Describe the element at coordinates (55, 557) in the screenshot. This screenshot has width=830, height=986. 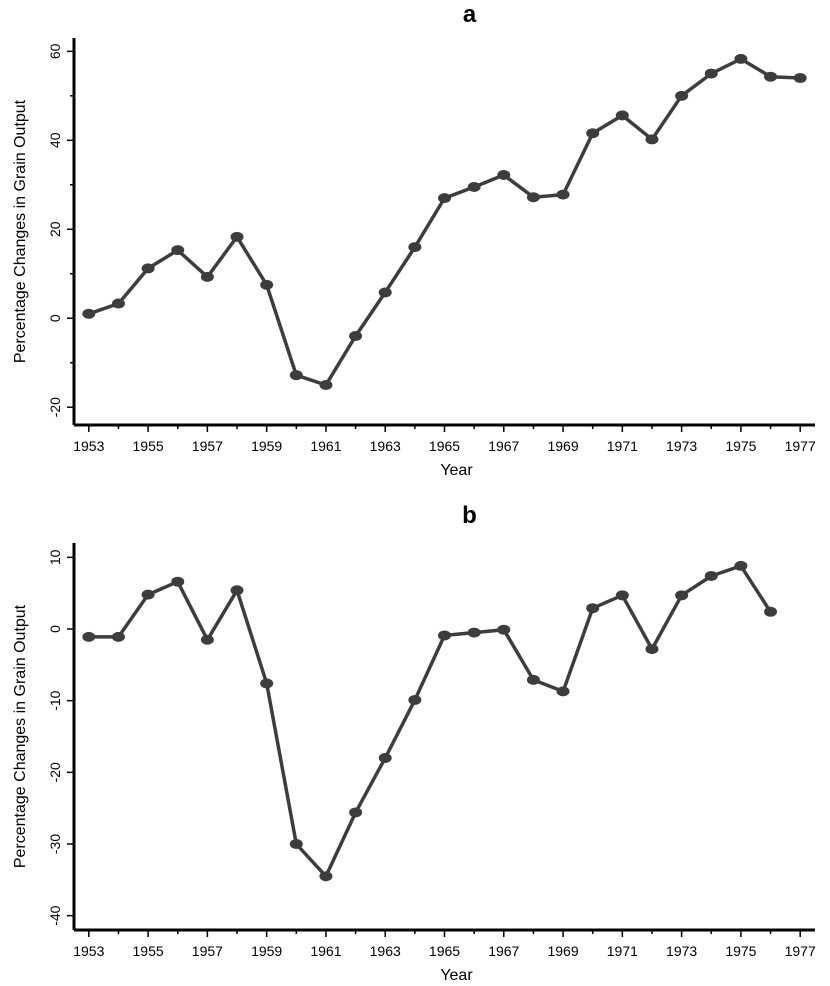
I see `y-tick-label: 10` at that location.